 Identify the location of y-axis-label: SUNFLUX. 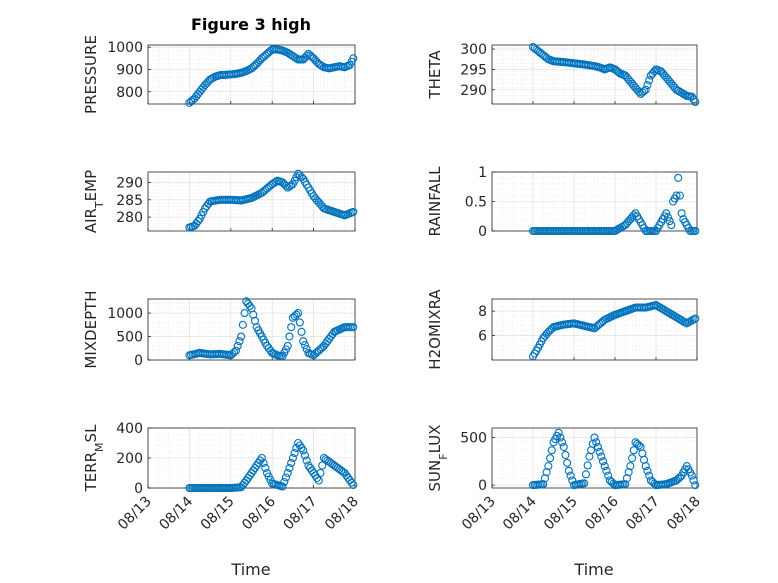
(438, 458).